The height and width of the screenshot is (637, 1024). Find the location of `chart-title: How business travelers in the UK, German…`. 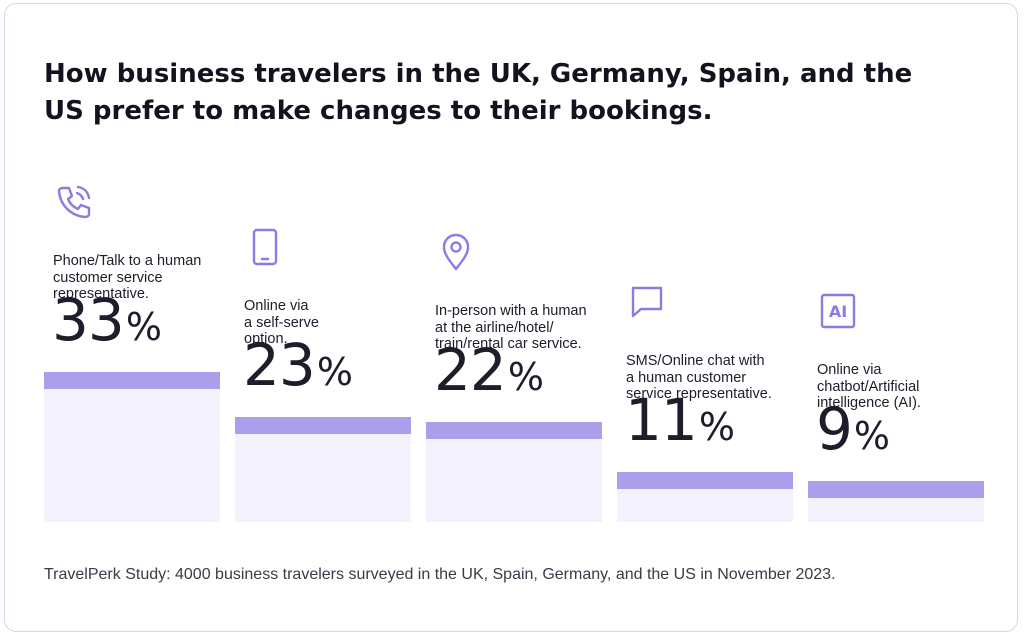

chart-title: How business travelers in the UK, German… is located at coordinates (478, 92).